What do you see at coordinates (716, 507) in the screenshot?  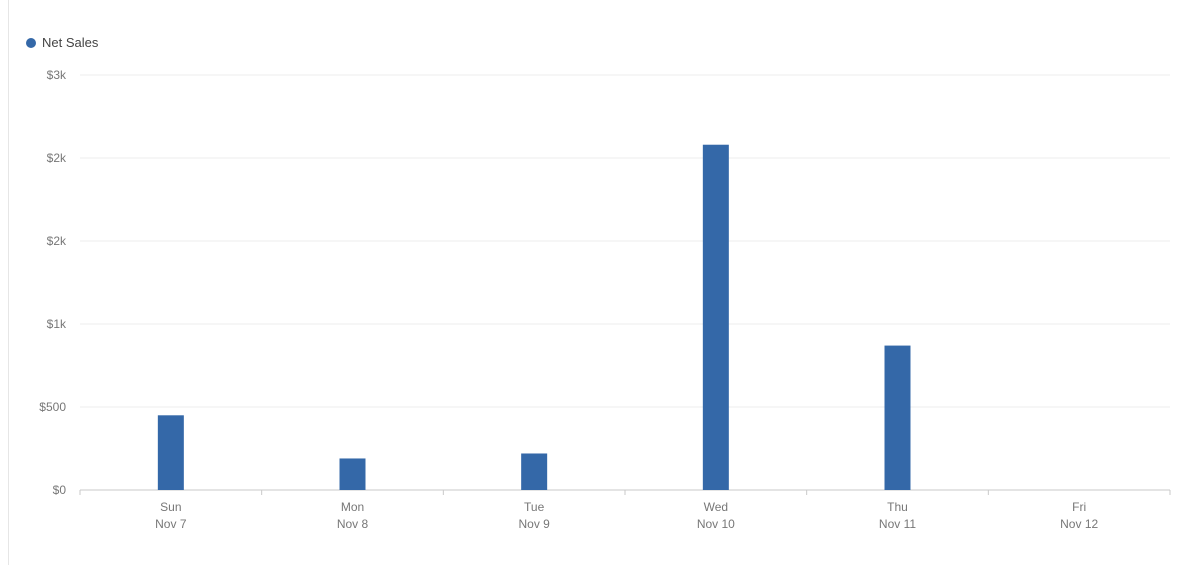 I see `x-tick-label-day: Wed` at bounding box center [716, 507].